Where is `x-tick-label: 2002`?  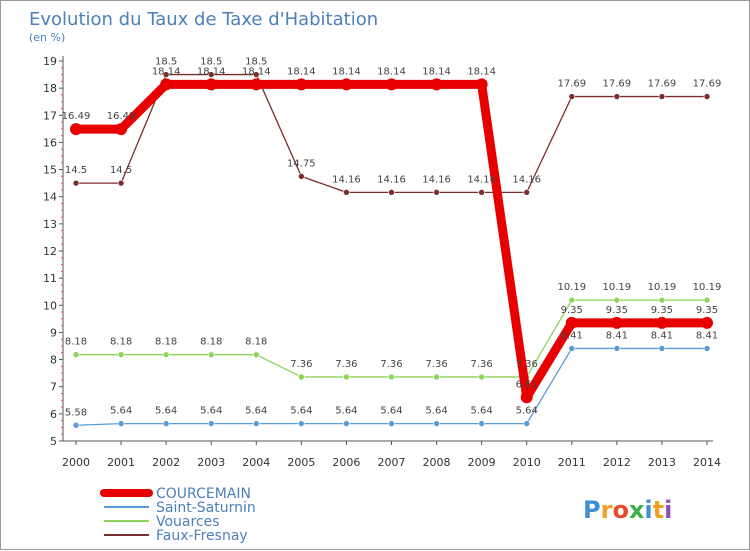 x-tick-label: 2002 is located at coordinates (166, 462).